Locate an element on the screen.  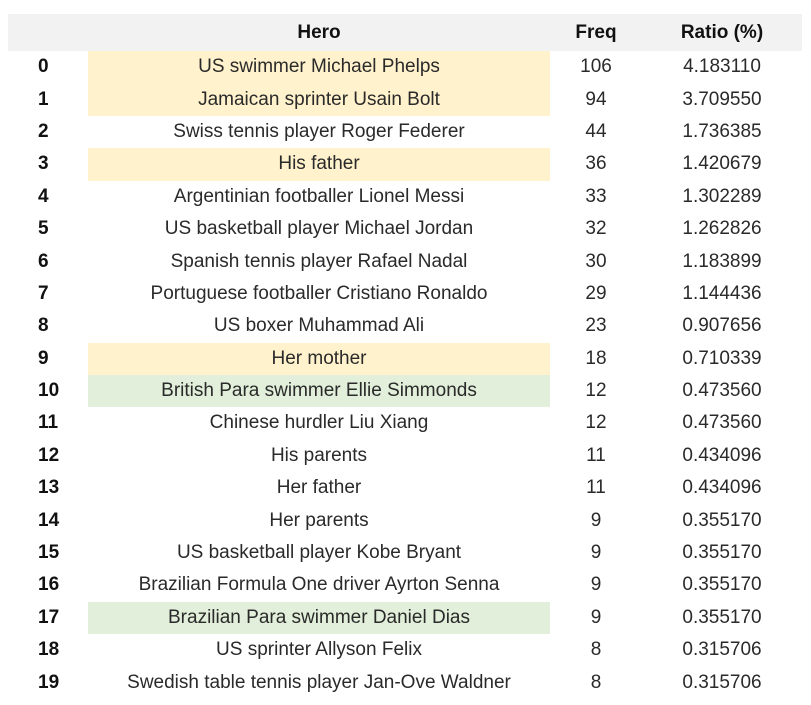
row-hero: Her mother is located at coordinates (319, 358).